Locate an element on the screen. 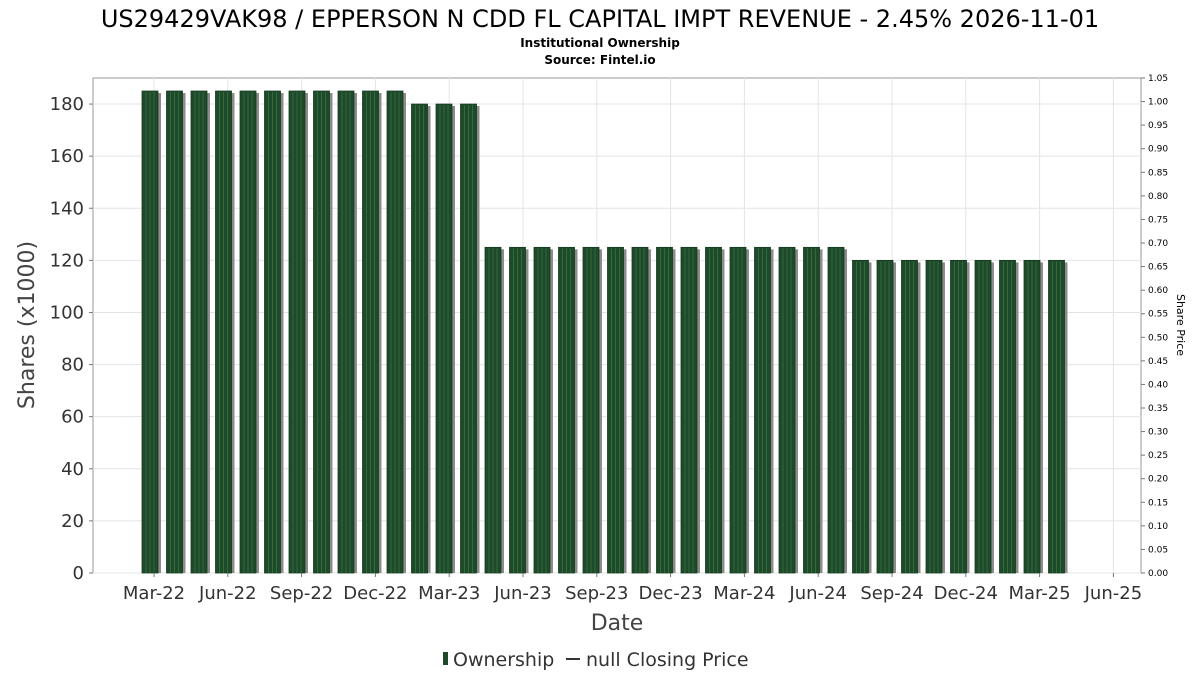 The height and width of the screenshot is (675, 1200). legend-ownership-marker is located at coordinates (445, 658).